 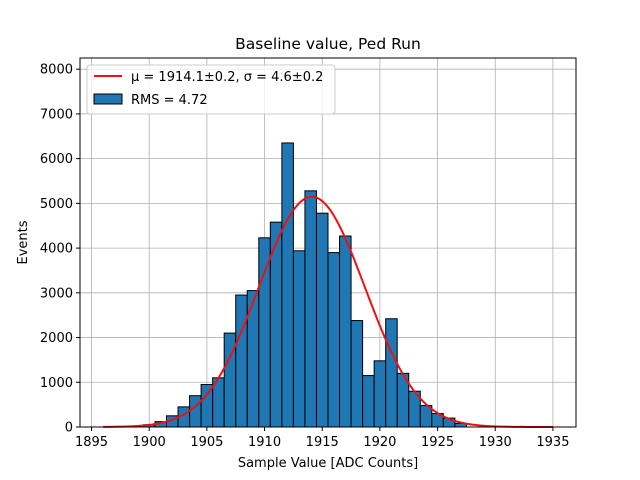 I want to click on y-tick-label: 6000, so click(x=56, y=159).